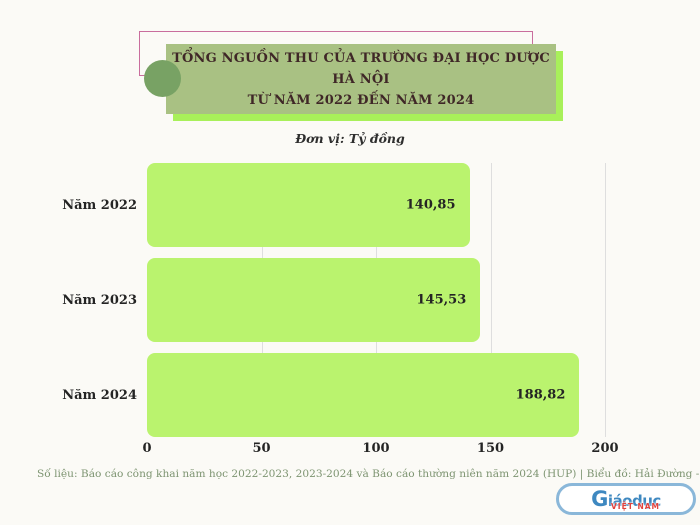  Describe the element at coordinates (635, 506) in the screenshot. I see `logo-subtext: VIỆT NAM` at that location.